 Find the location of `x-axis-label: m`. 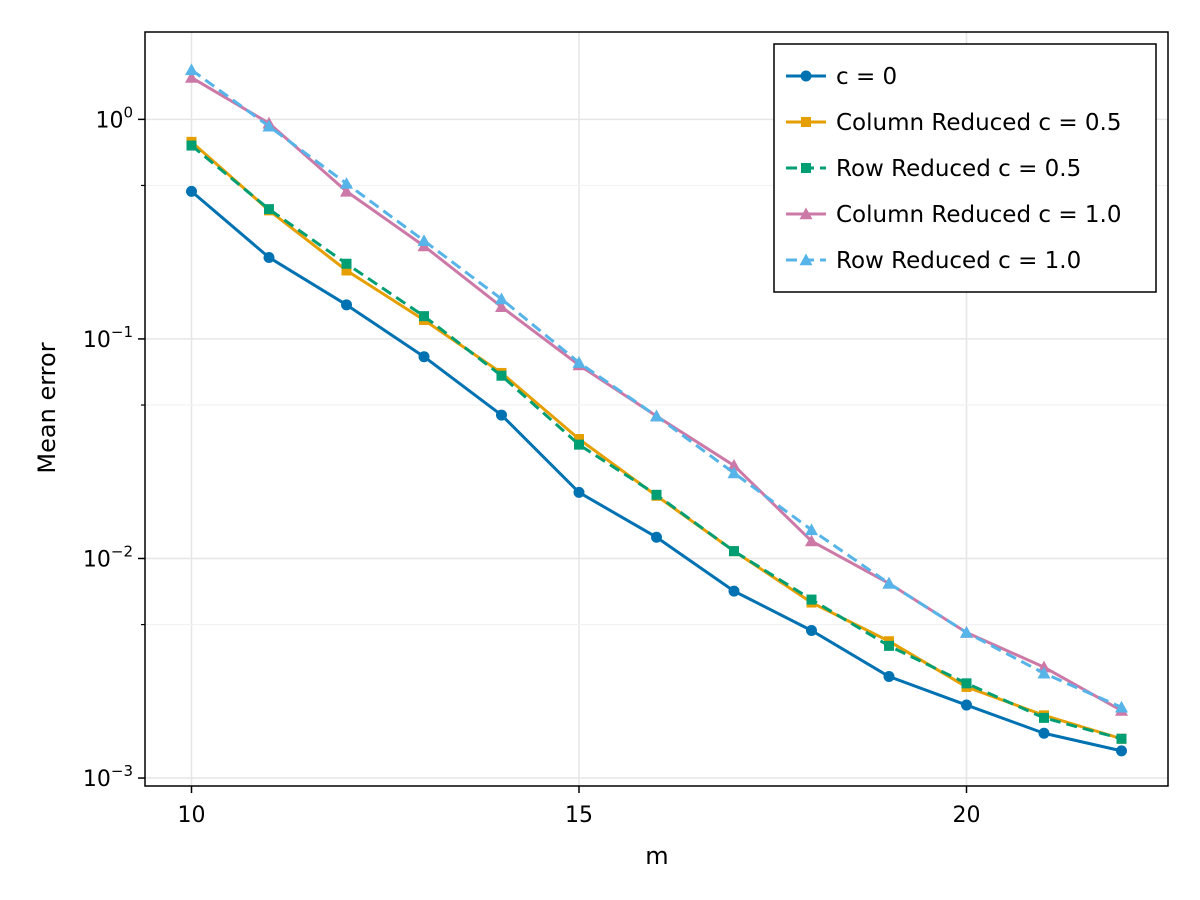

x-axis-label: m is located at coordinates (656, 856).